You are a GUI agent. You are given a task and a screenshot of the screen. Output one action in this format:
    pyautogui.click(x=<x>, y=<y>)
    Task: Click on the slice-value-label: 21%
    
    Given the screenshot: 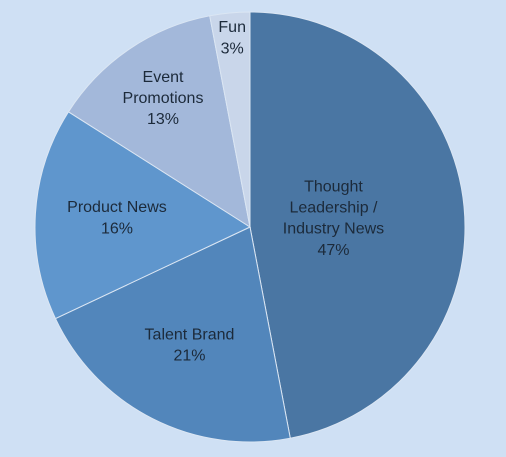 What is the action you would take?
    pyautogui.click(x=189, y=355)
    